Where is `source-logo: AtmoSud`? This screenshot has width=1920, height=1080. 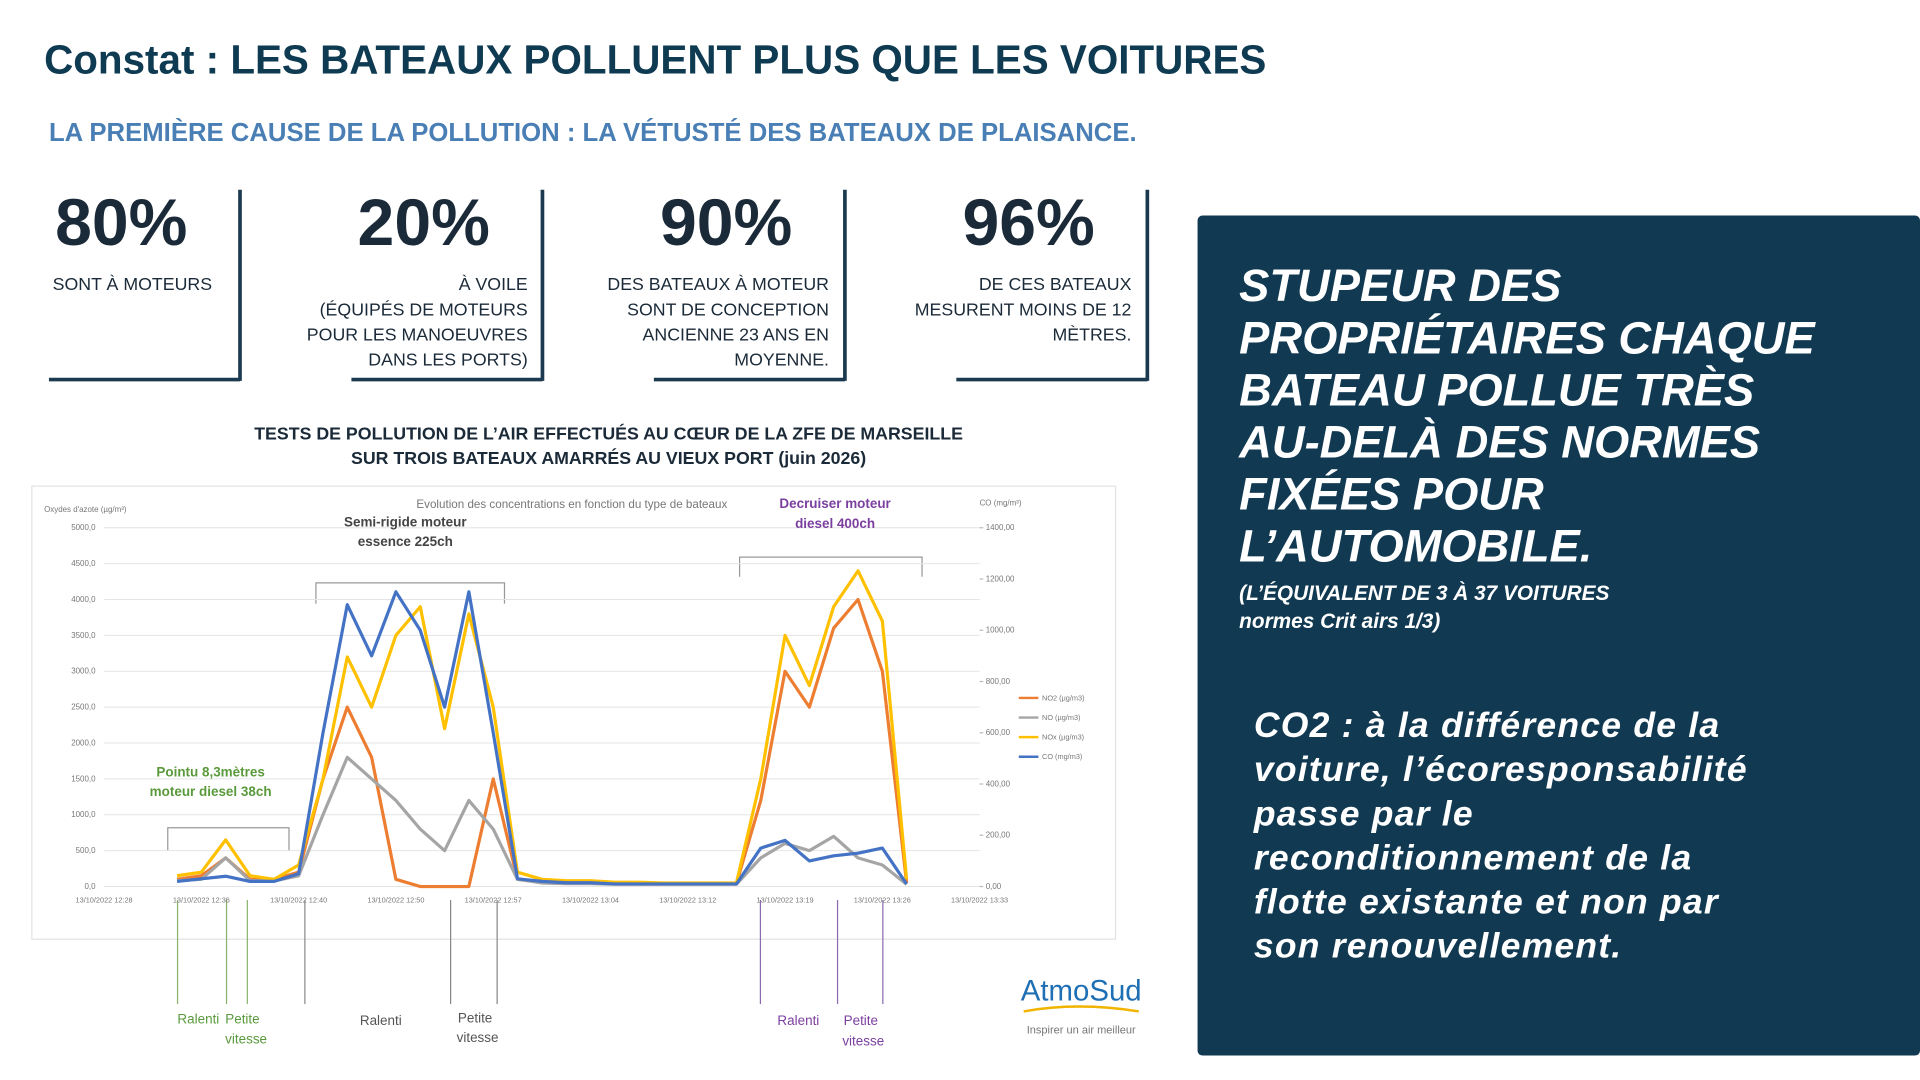 source-logo: AtmoSud is located at coordinates (1081, 990).